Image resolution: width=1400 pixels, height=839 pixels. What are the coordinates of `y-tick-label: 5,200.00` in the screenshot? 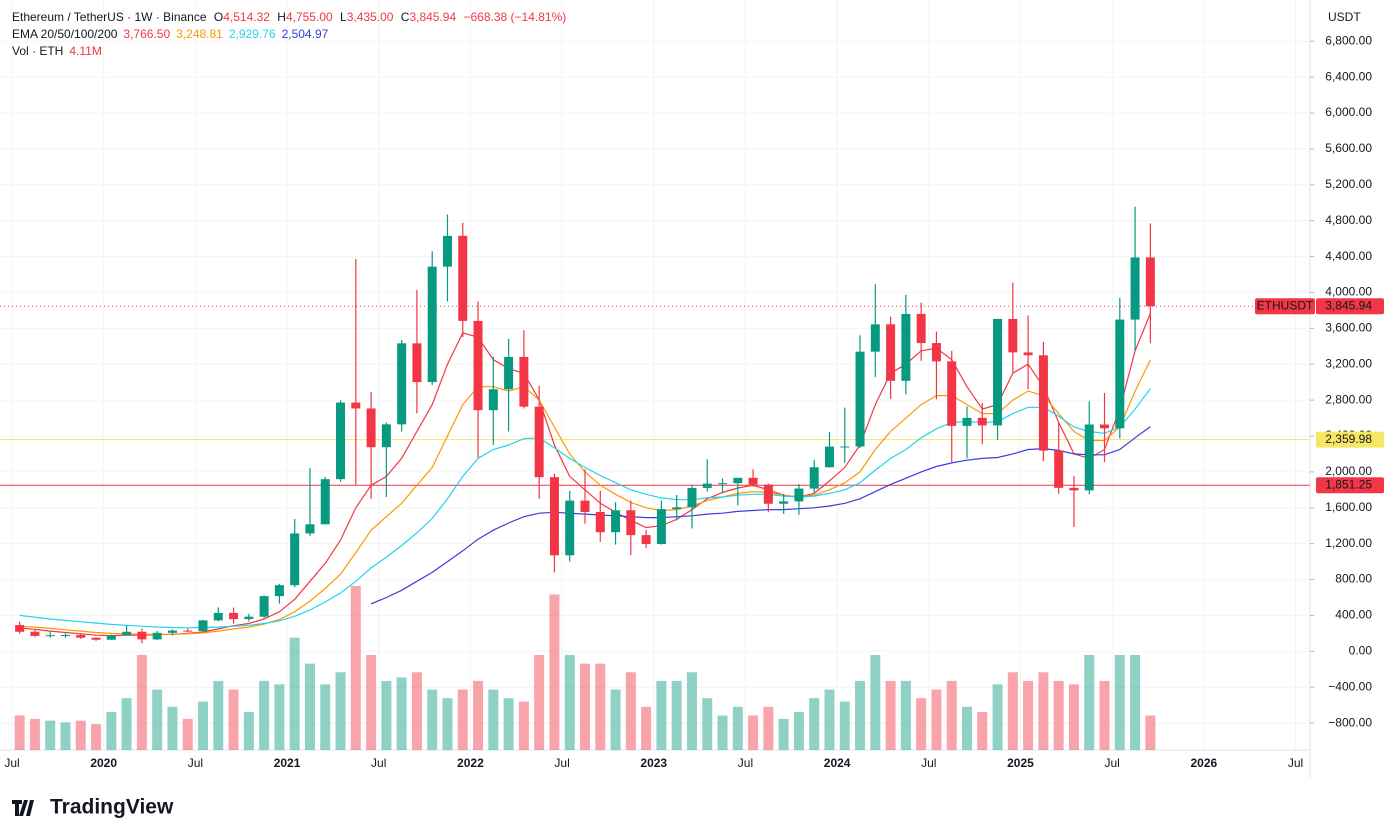 It's located at (1348, 184).